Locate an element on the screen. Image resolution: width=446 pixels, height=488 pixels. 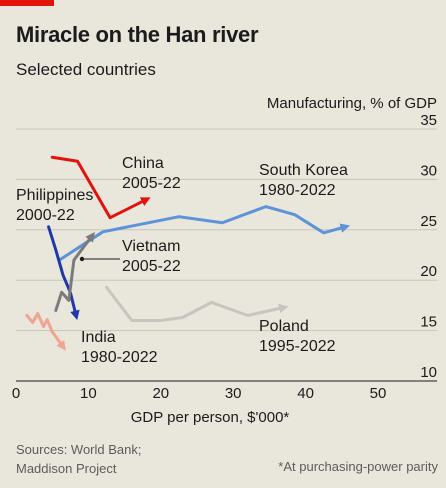
y-tick-label: 15 is located at coordinates (428, 322).